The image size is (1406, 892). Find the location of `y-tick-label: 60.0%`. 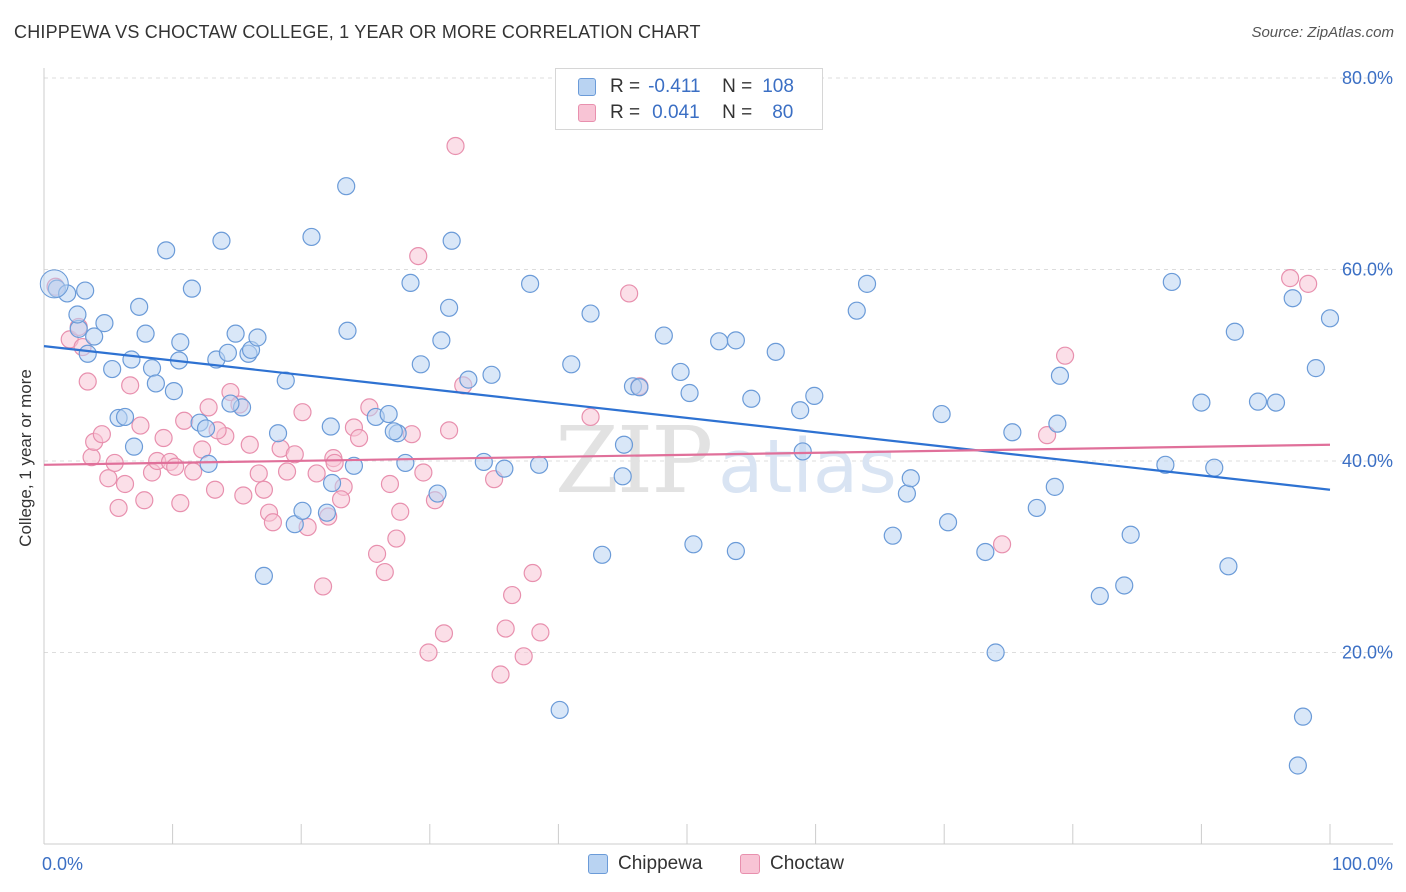

y-tick-label: 60.0% is located at coordinates (1367, 270).